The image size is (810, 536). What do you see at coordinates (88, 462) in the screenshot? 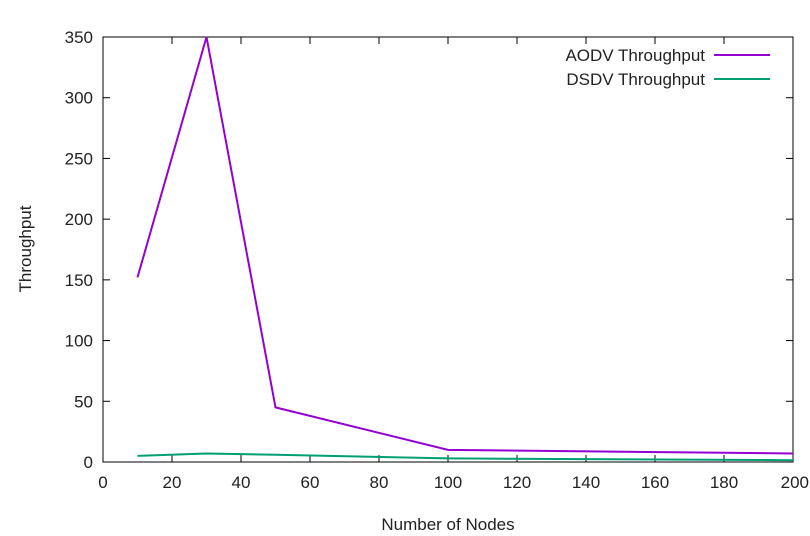
I see `y-tick-label: 0` at bounding box center [88, 462].